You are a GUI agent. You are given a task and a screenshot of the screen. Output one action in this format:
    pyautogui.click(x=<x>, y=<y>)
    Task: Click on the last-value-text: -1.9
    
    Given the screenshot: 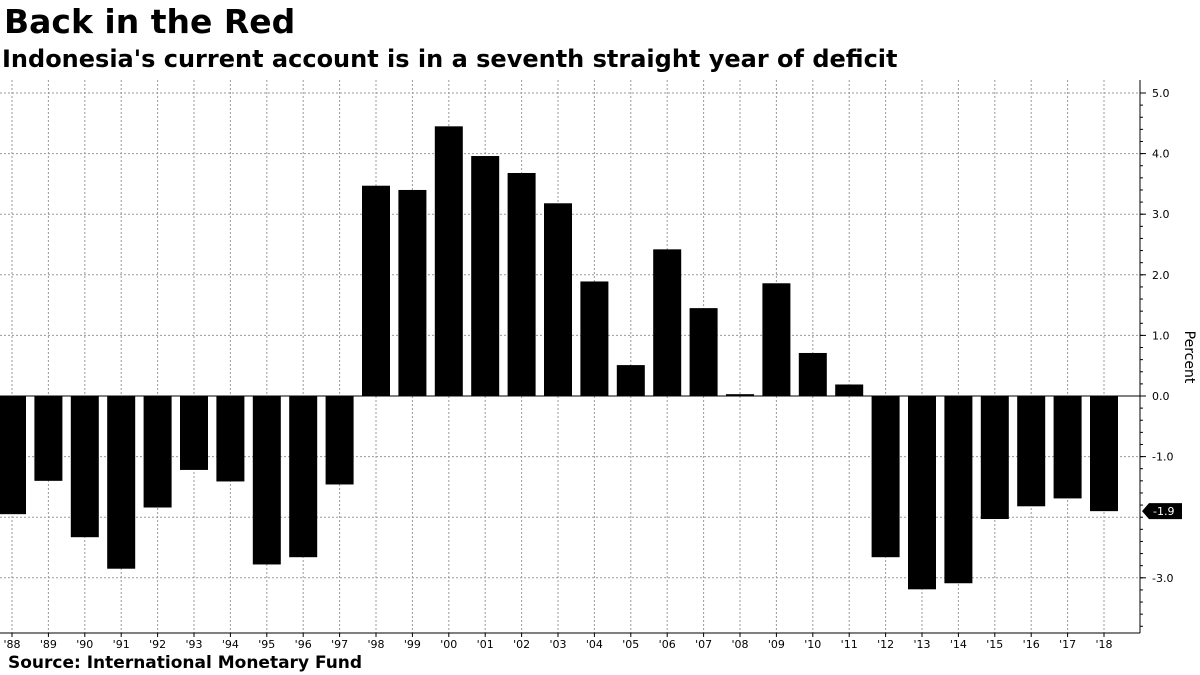 What is the action you would take?
    pyautogui.click(x=1163, y=511)
    